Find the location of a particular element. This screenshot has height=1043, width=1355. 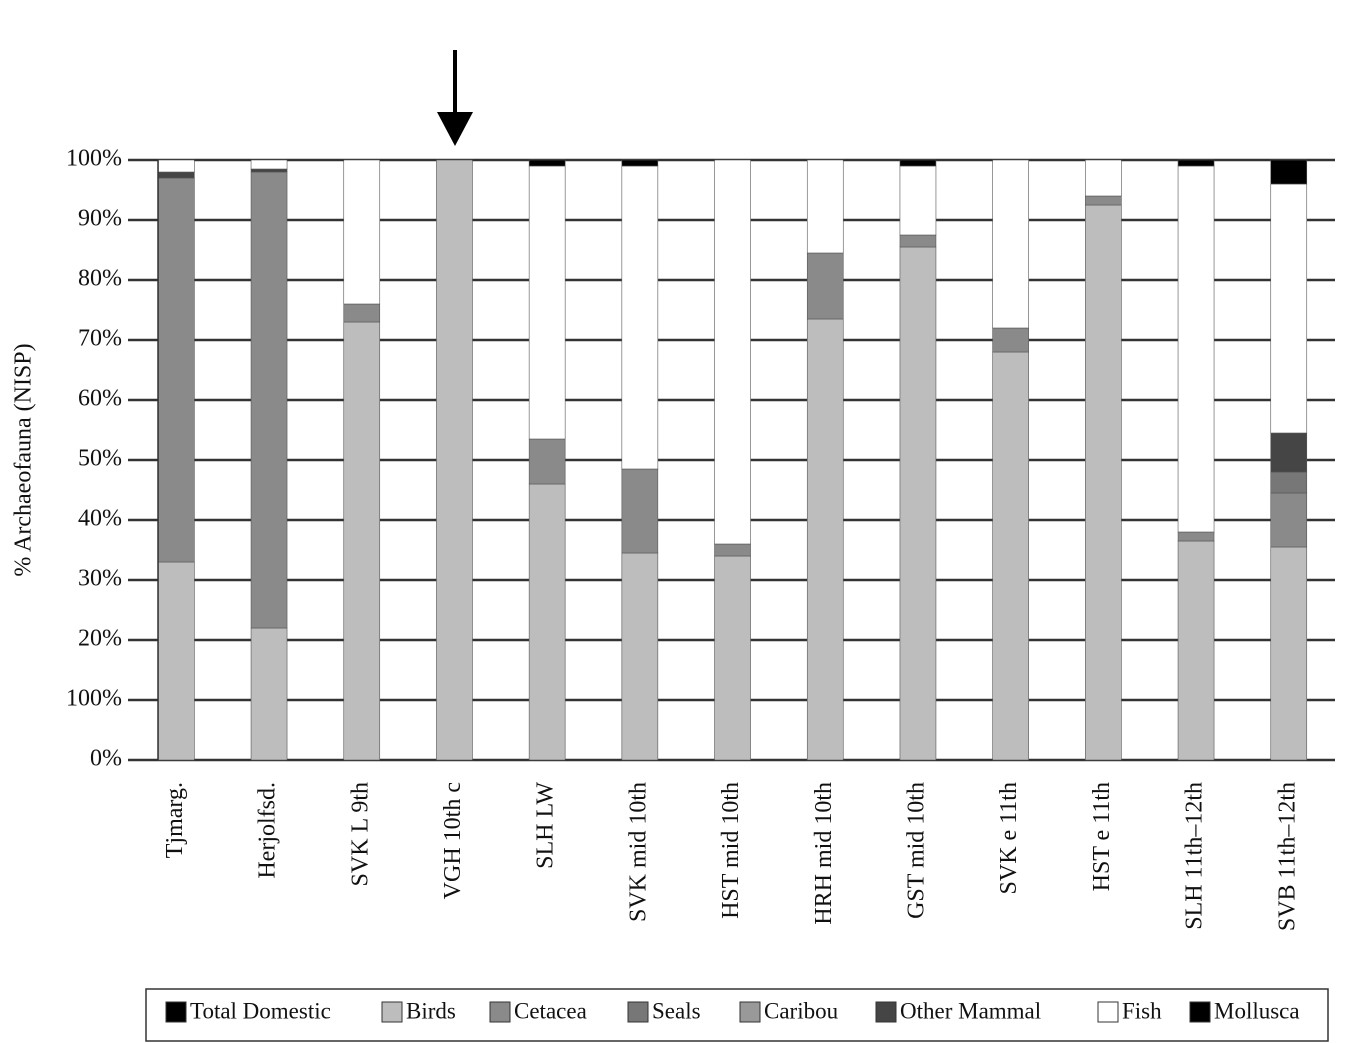

legend-label: Caribou is located at coordinates (801, 1010).